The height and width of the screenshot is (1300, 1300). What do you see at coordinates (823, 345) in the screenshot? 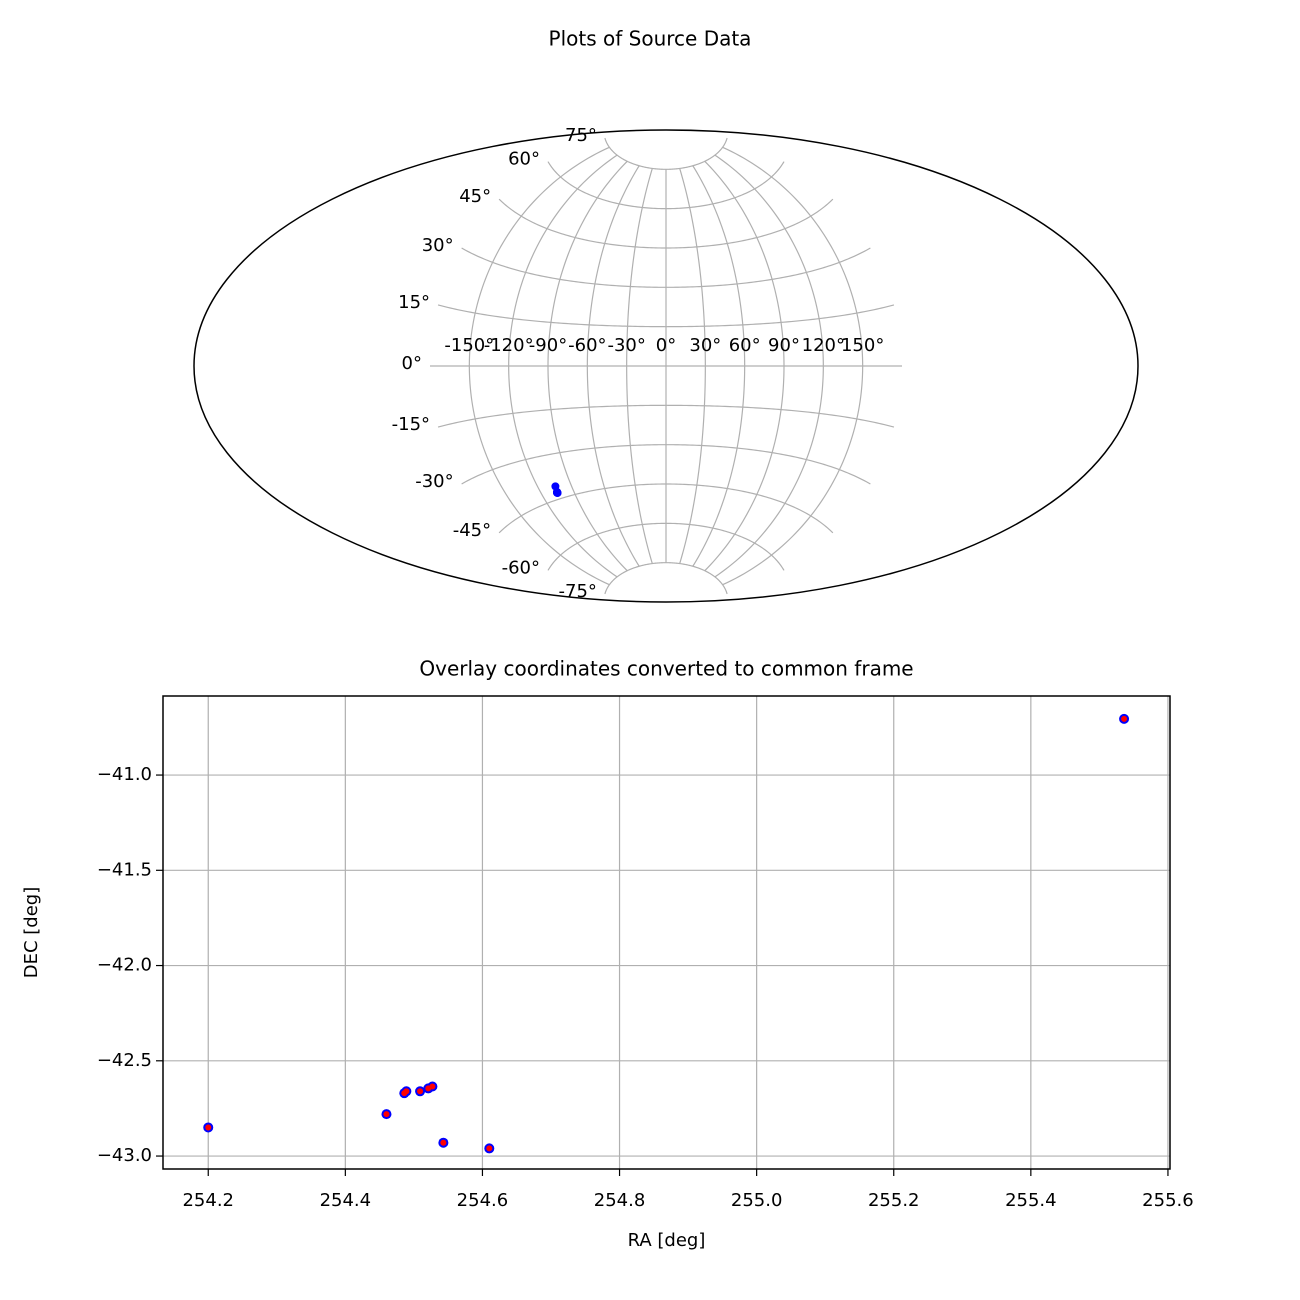
I see `x-tick-label: 120°` at bounding box center [823, 345].